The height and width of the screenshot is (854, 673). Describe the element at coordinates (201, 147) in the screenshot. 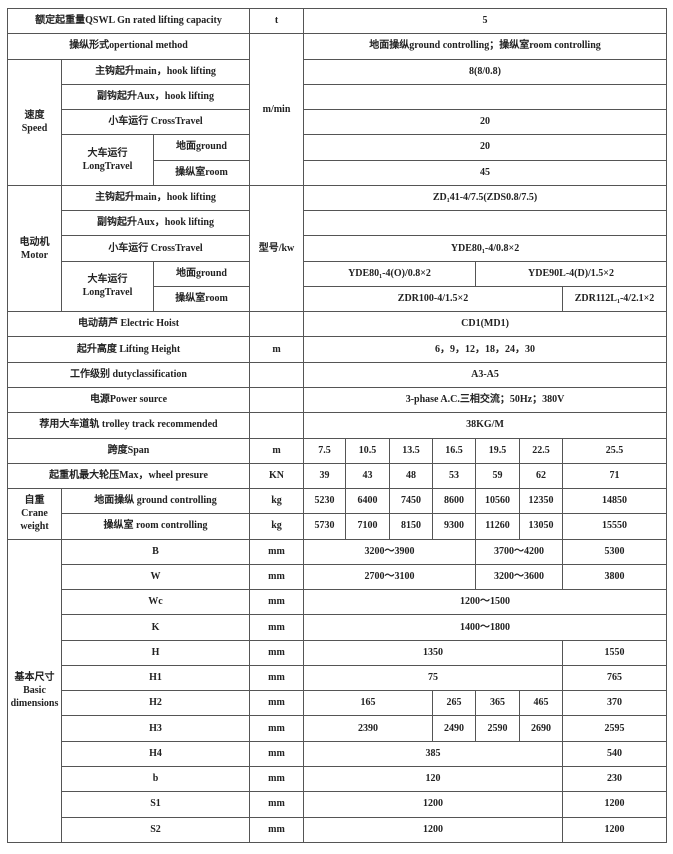

I see `speed-long-ground-label: 地面ground` at that location.